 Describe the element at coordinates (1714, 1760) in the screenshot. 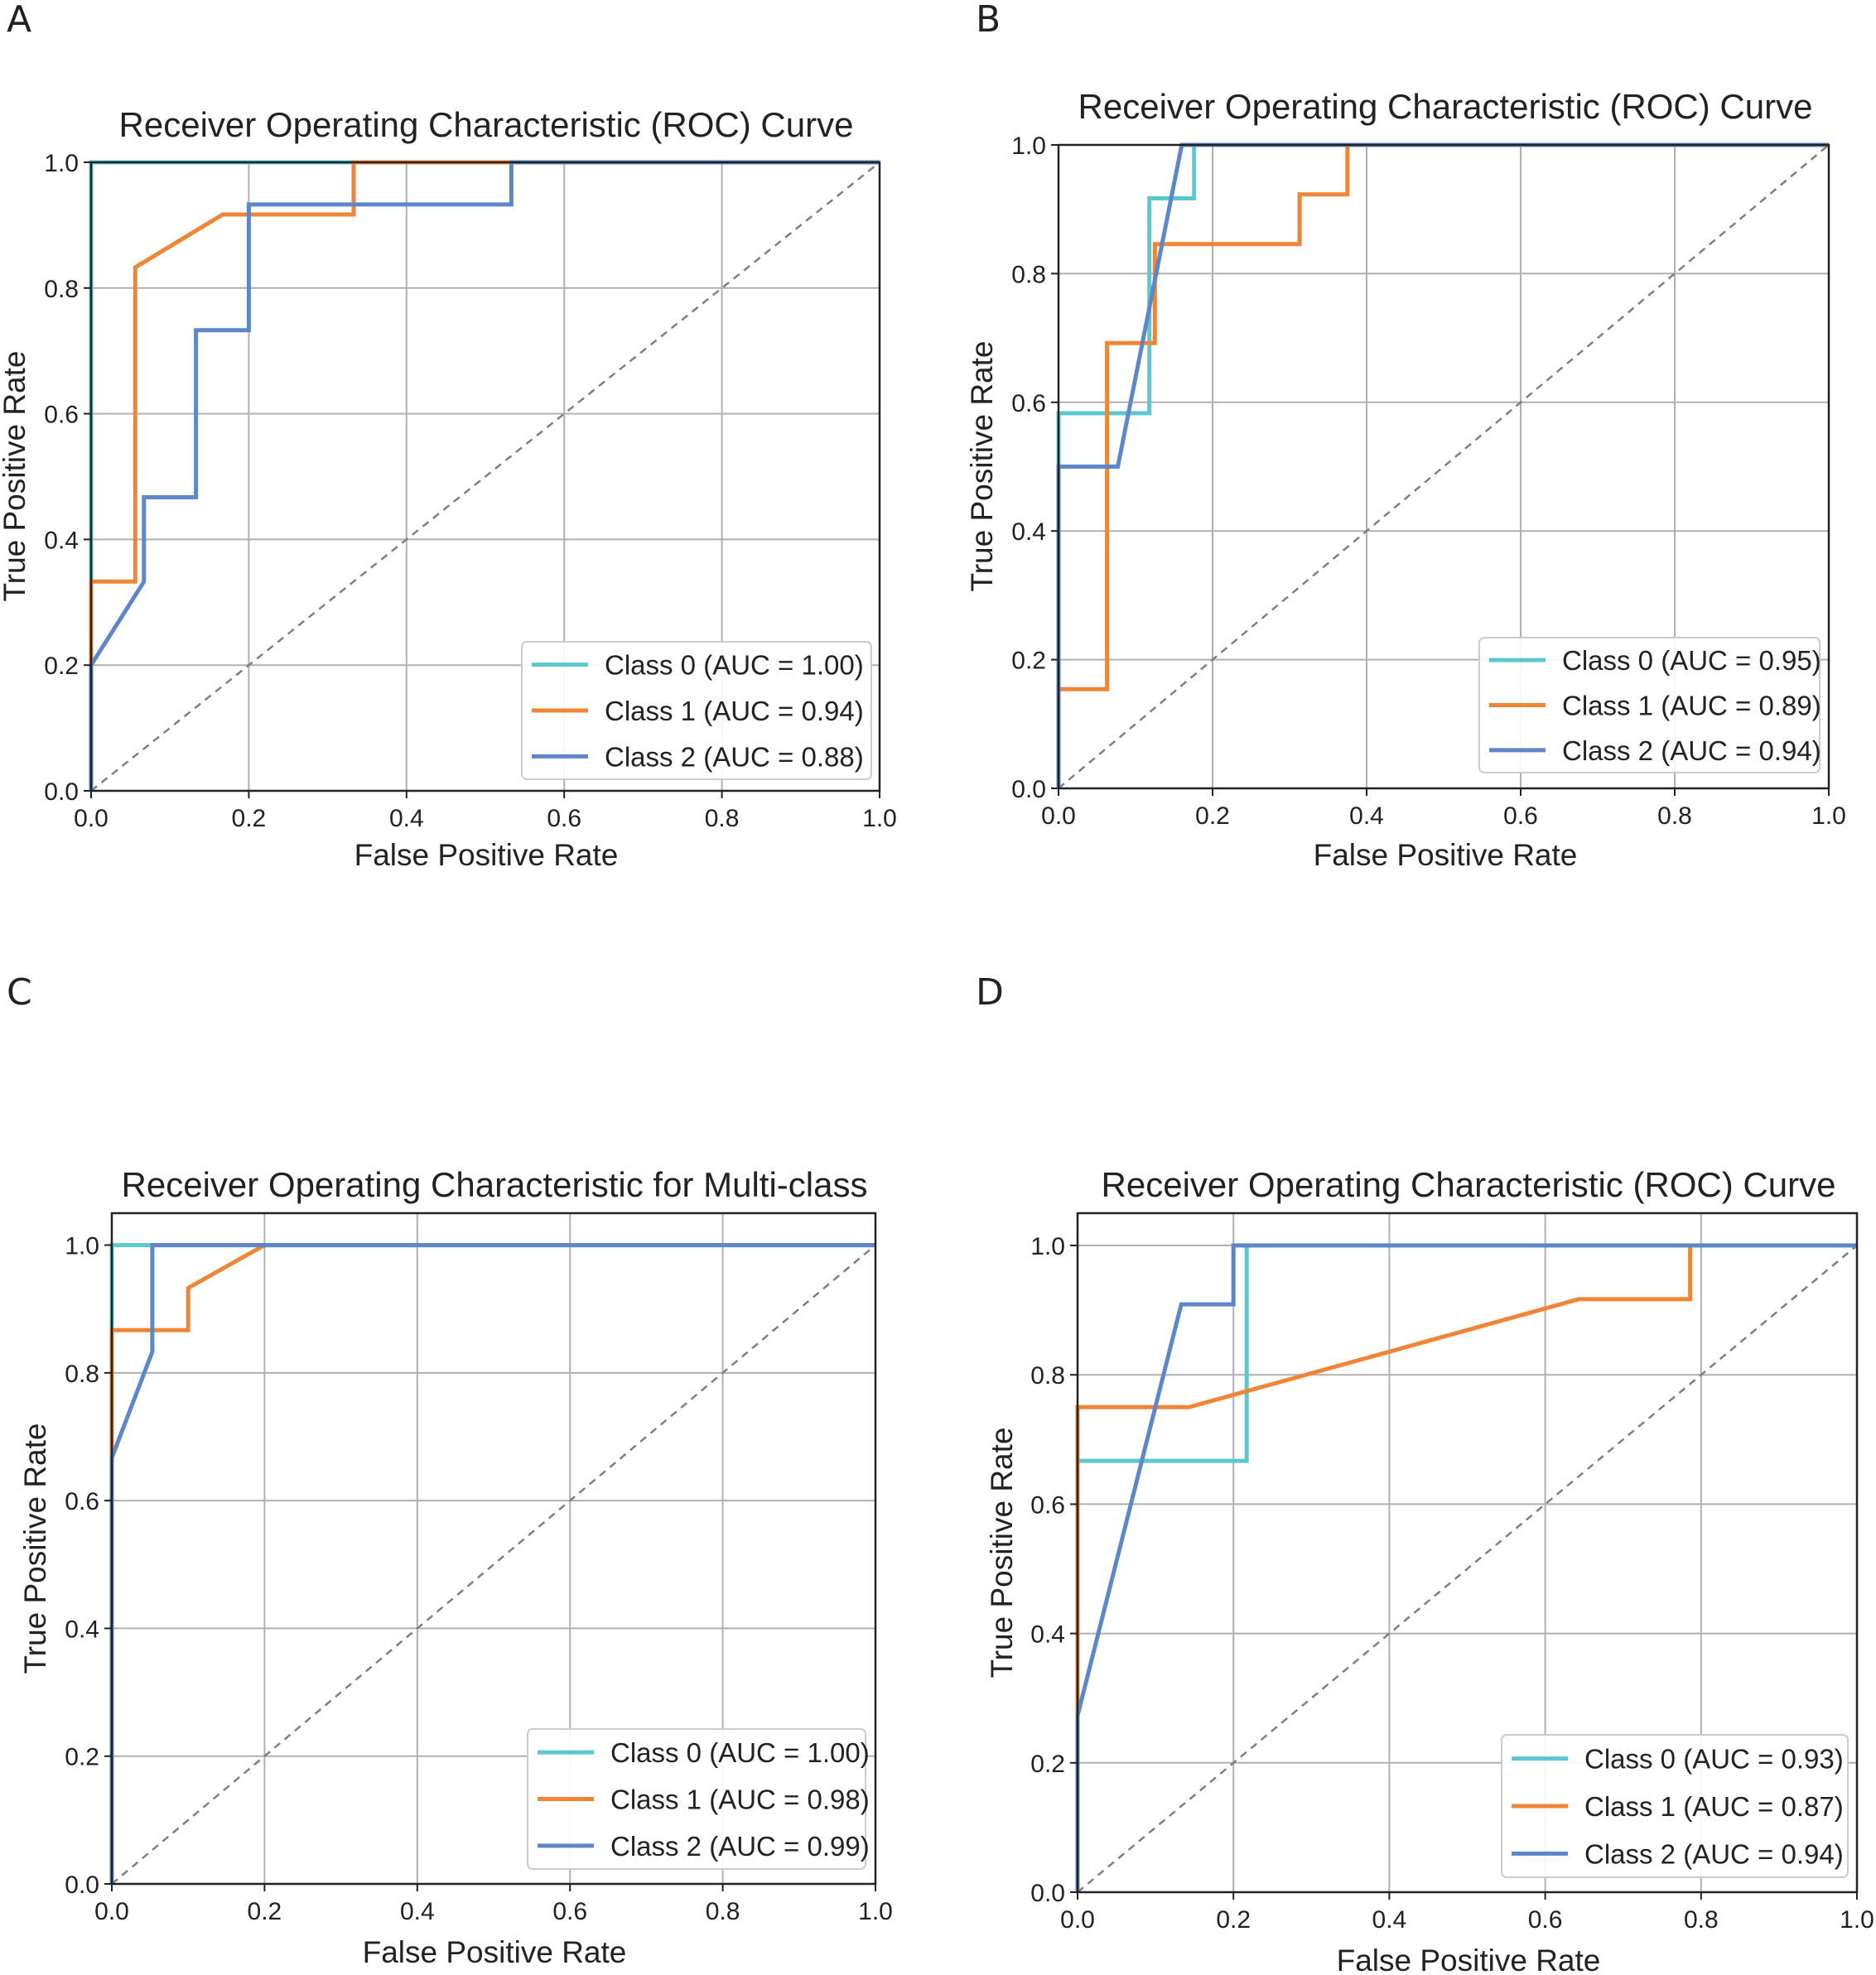

I see `legend-label-class-0: Class 0 (AUC = 0.93)` at that location.